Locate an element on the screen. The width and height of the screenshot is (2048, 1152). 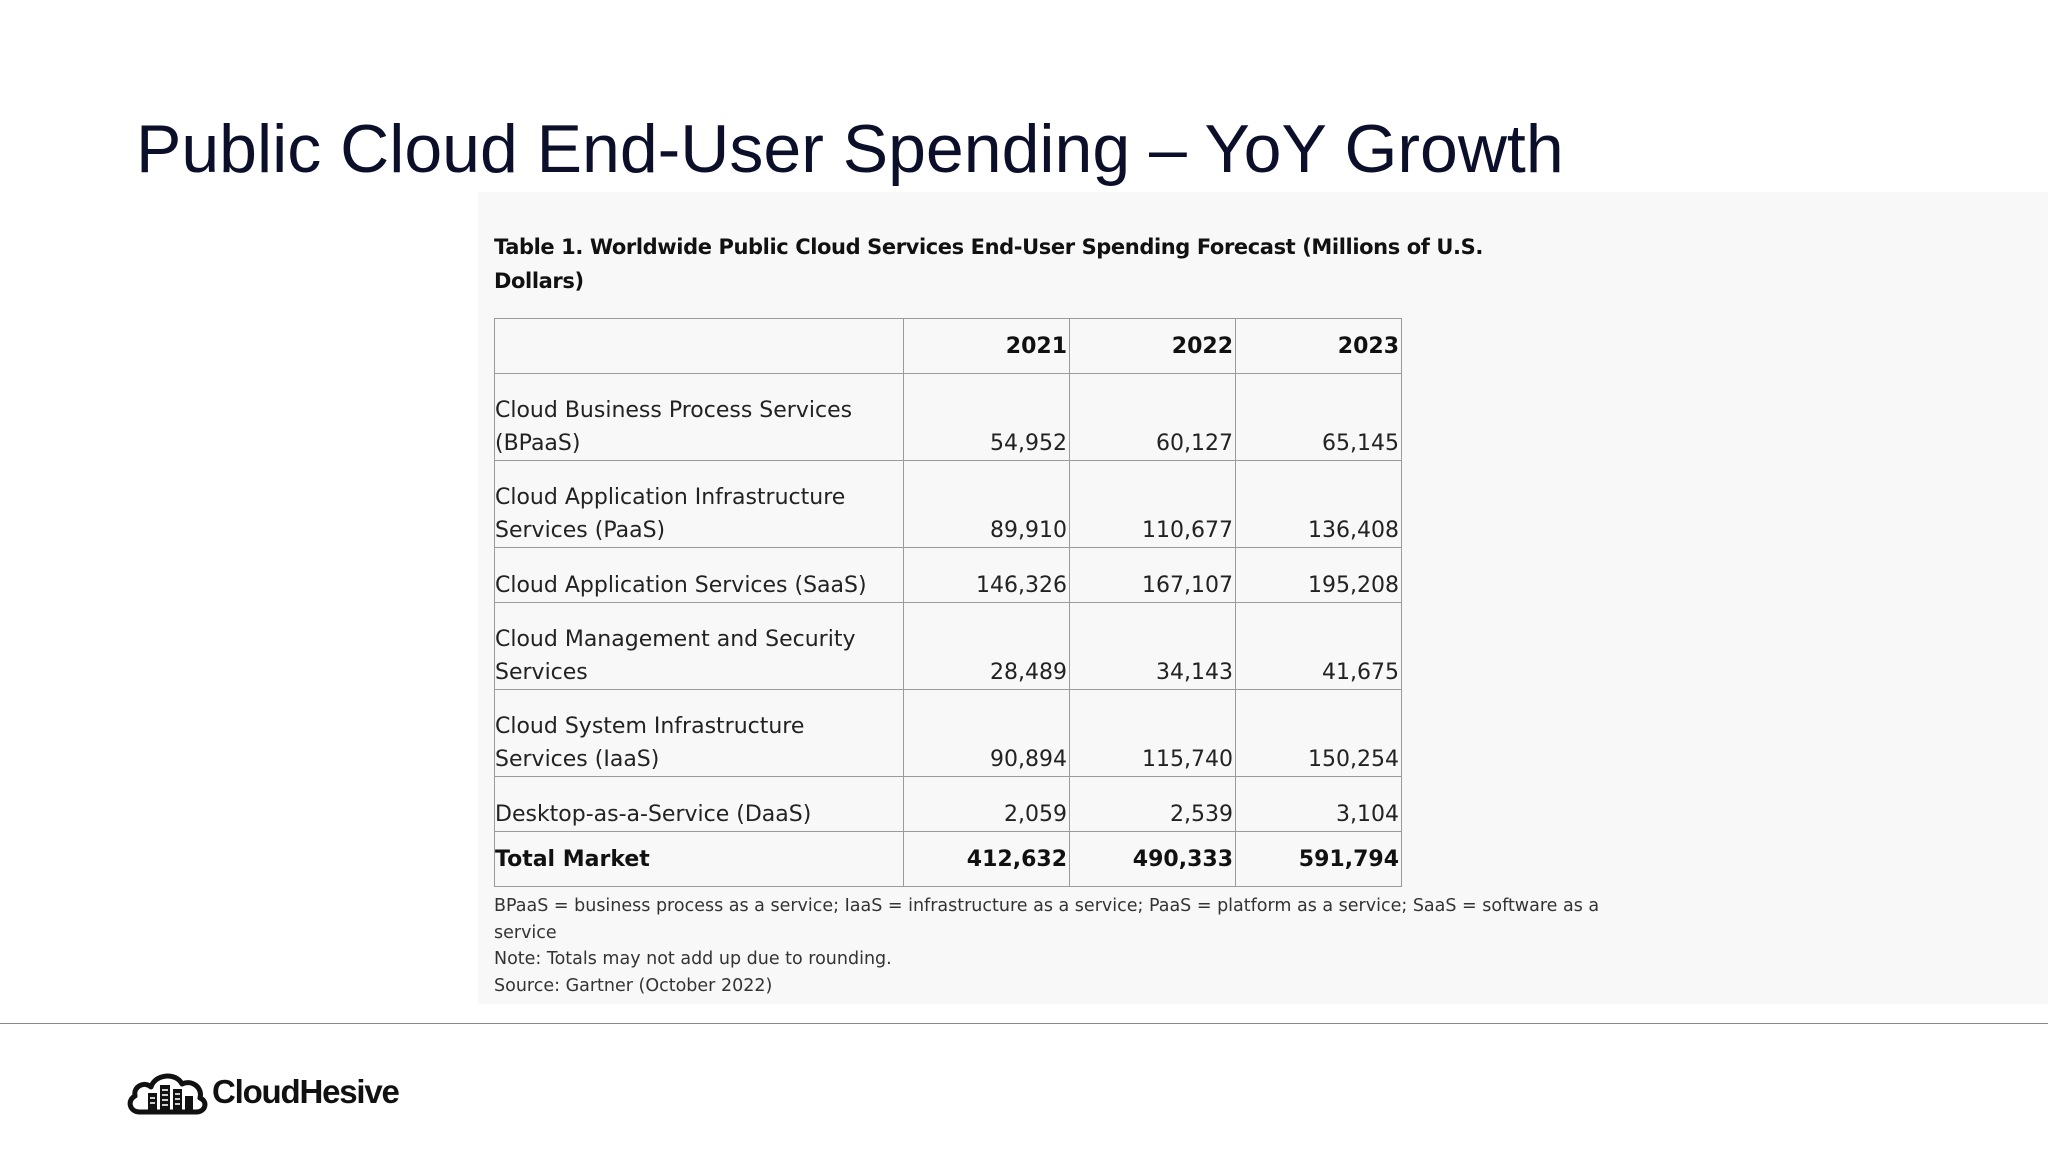
company-logo: CloudHesive is located at coordinates (263, 1092).